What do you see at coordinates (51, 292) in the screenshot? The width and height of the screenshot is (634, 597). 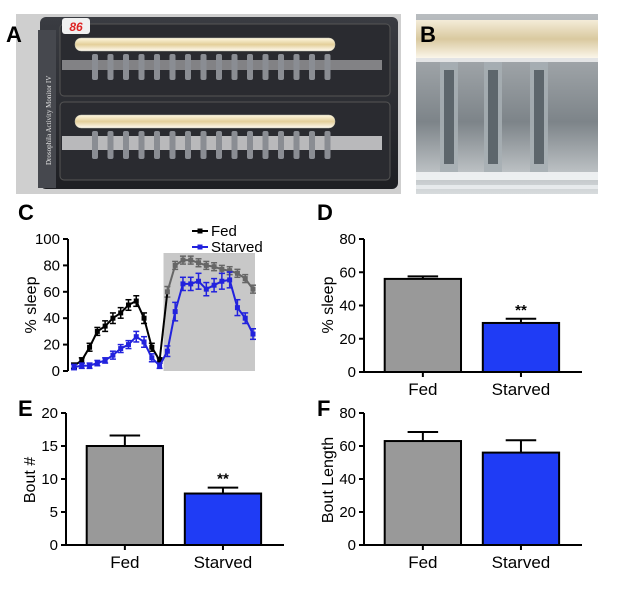 I see `y-tick-label: 60` at bounding box center [51, 292].